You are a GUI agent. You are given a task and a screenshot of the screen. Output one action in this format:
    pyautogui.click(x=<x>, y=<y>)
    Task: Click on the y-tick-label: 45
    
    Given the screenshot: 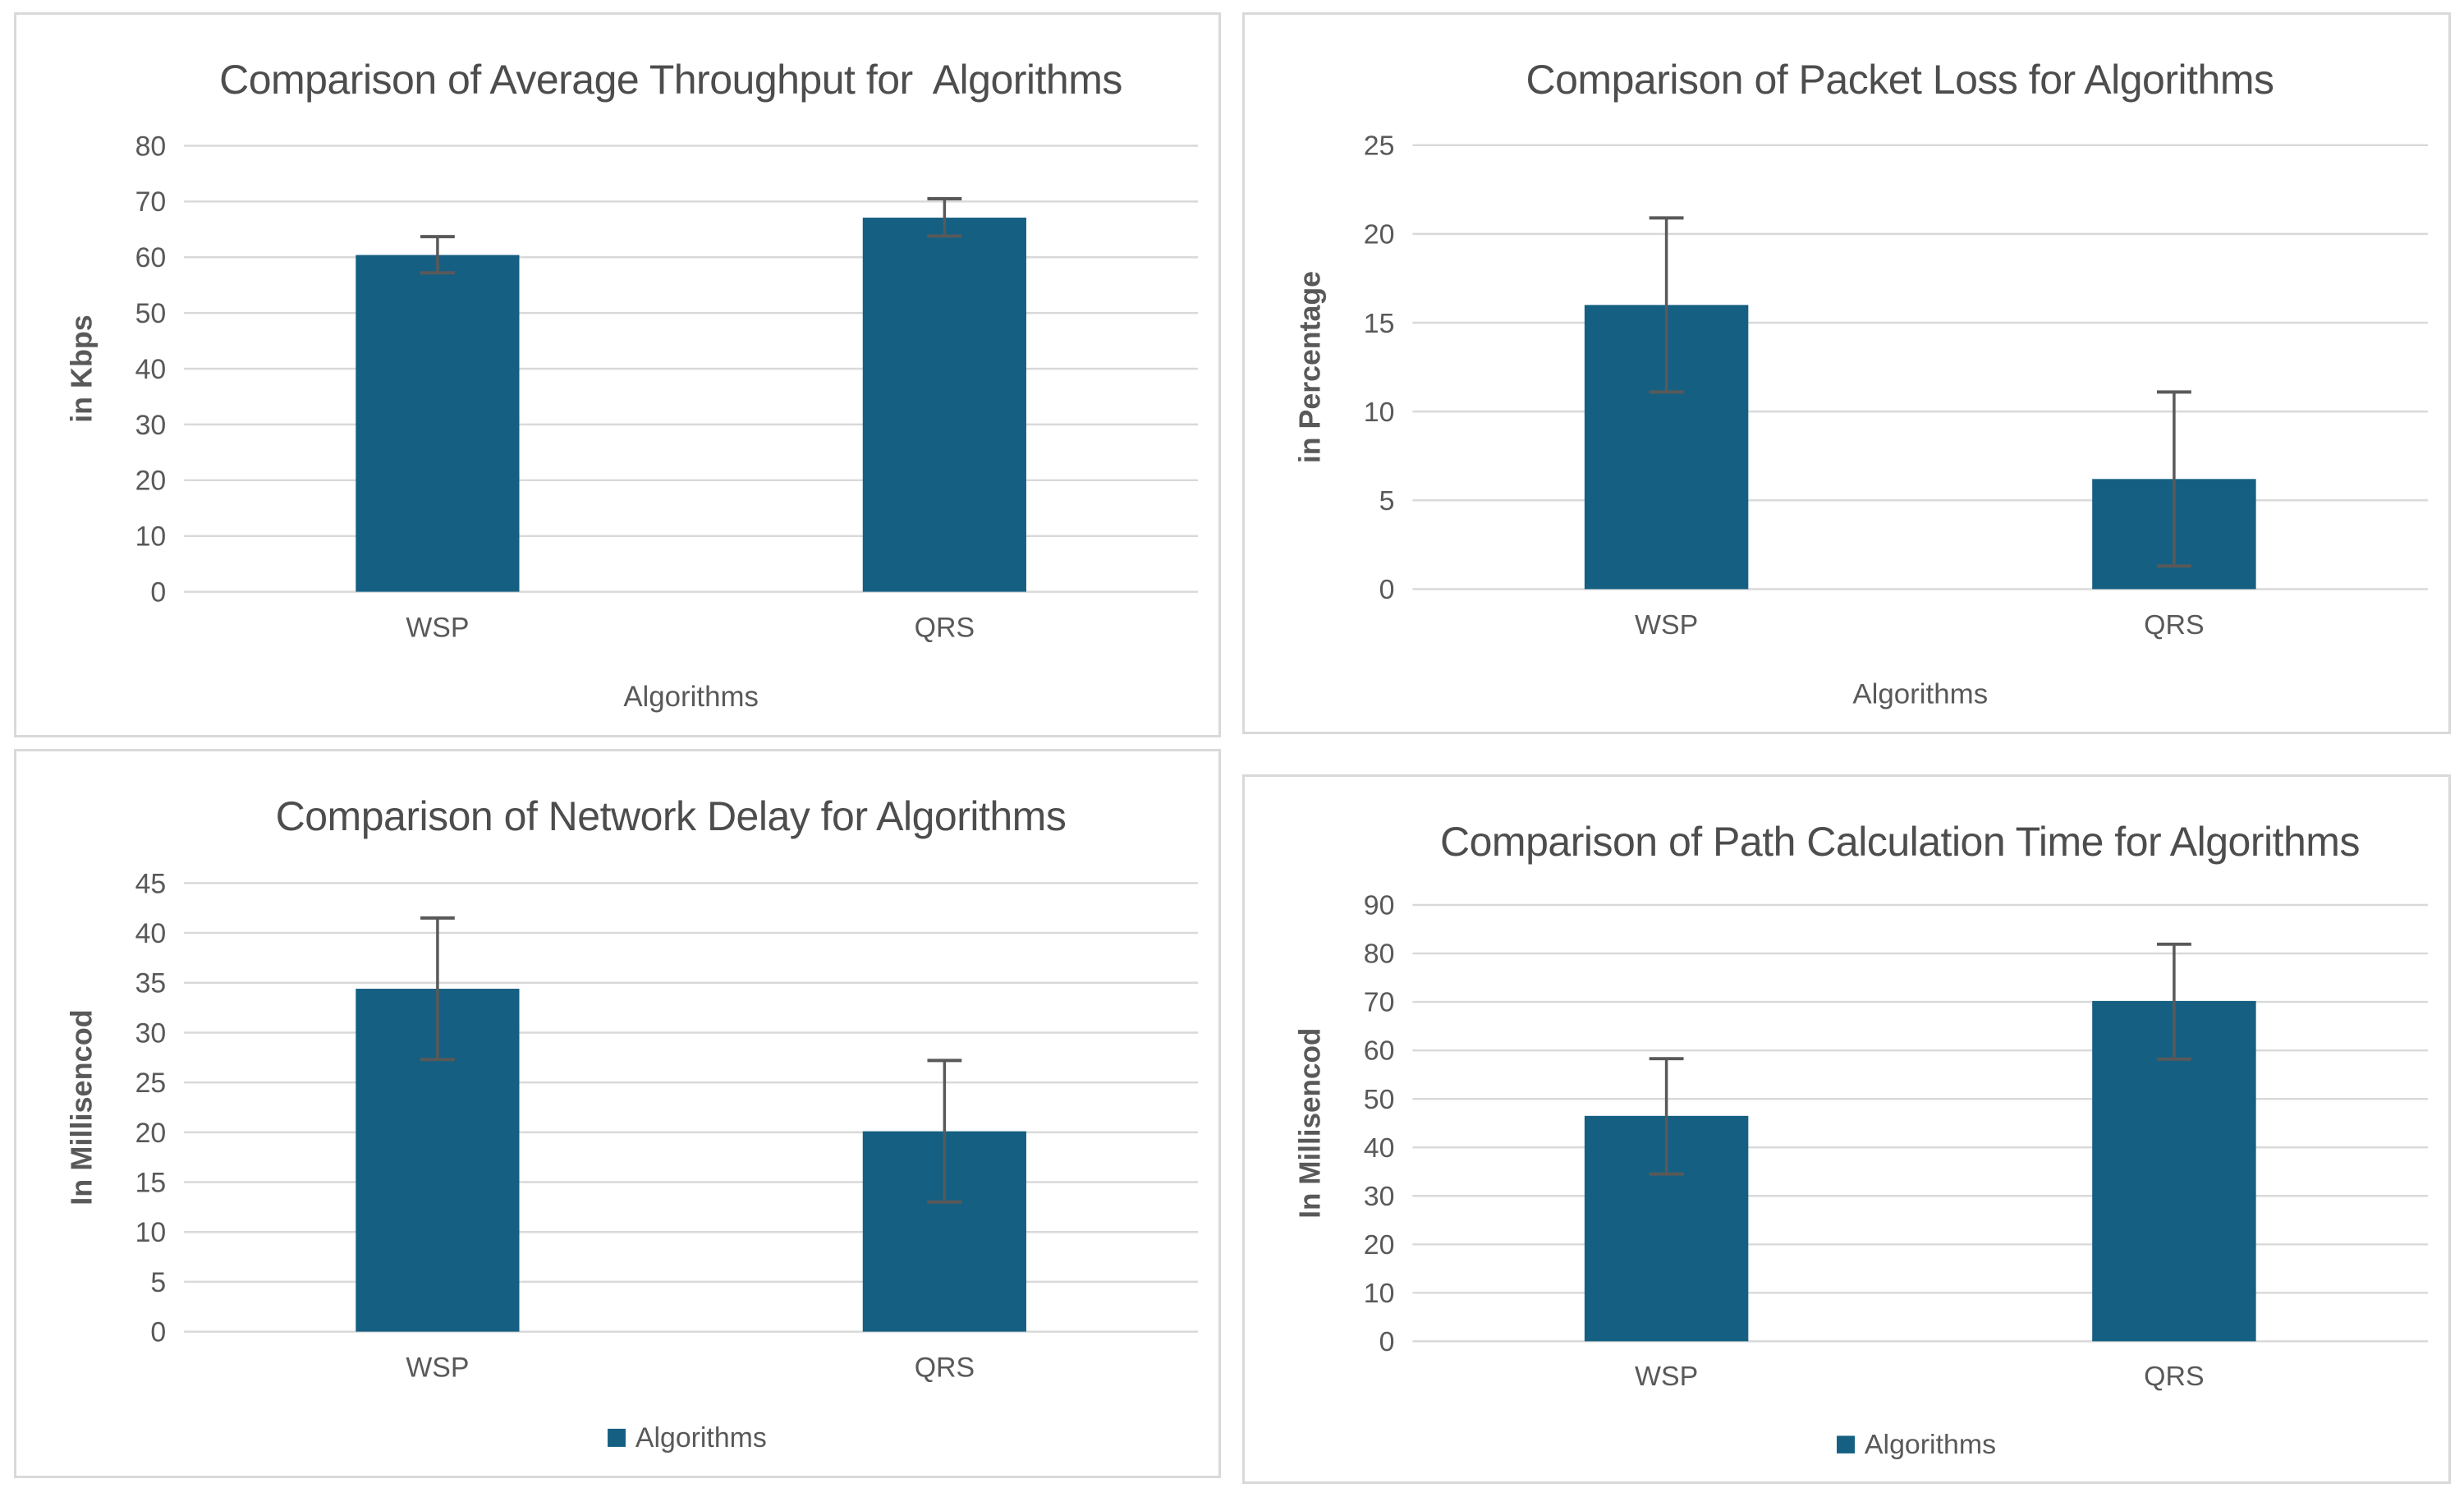 What is the action you would take?
    pyautogui.click(x=151, y=883)
    